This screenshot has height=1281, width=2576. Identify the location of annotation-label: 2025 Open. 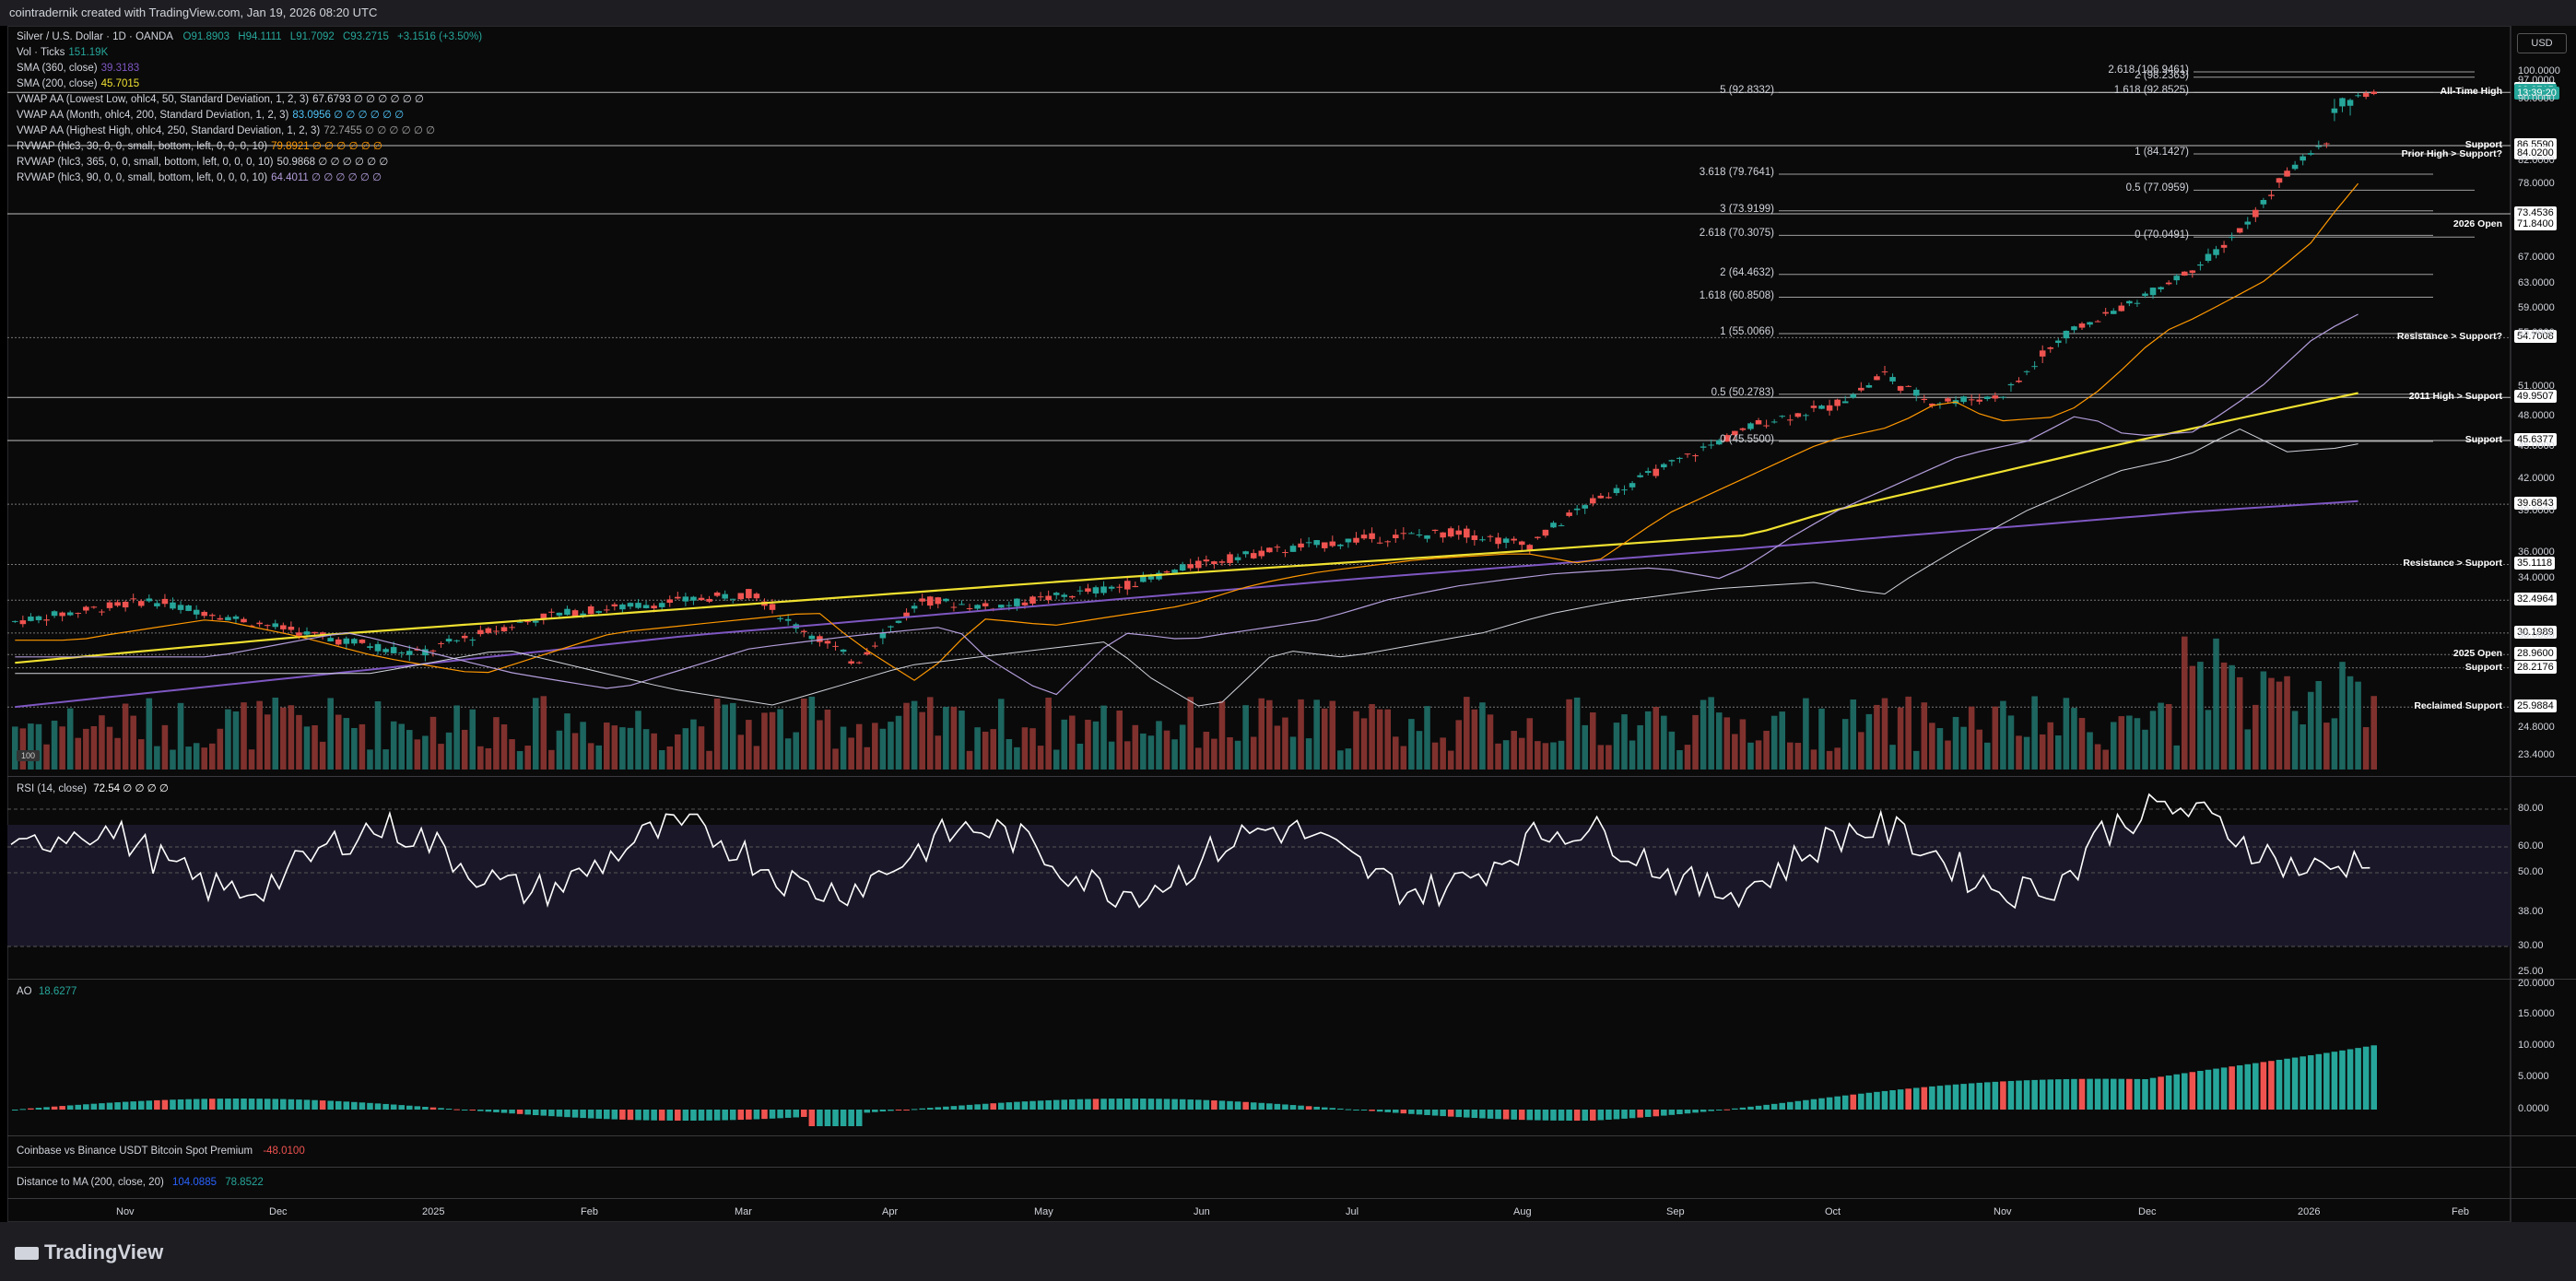
(2477, 654).